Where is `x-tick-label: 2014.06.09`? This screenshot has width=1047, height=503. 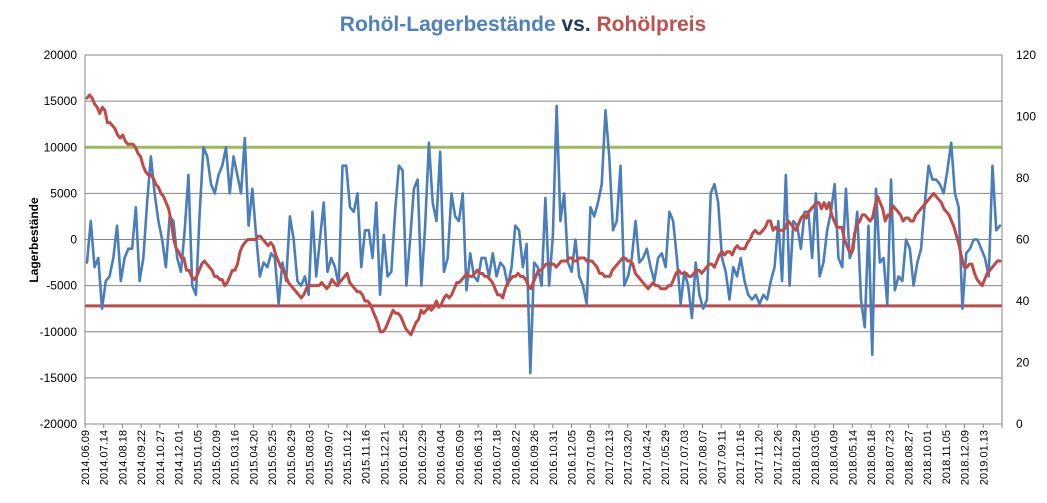
x-tick-label: 2014.06.09 is located at coordinates (86, 457).